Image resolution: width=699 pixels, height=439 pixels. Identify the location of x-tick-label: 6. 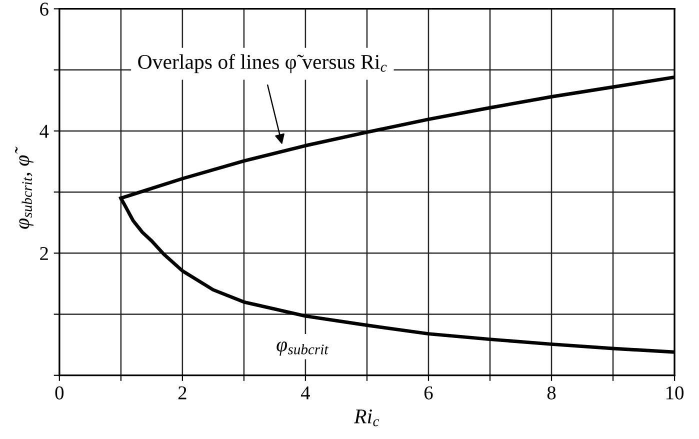
(428, 393).